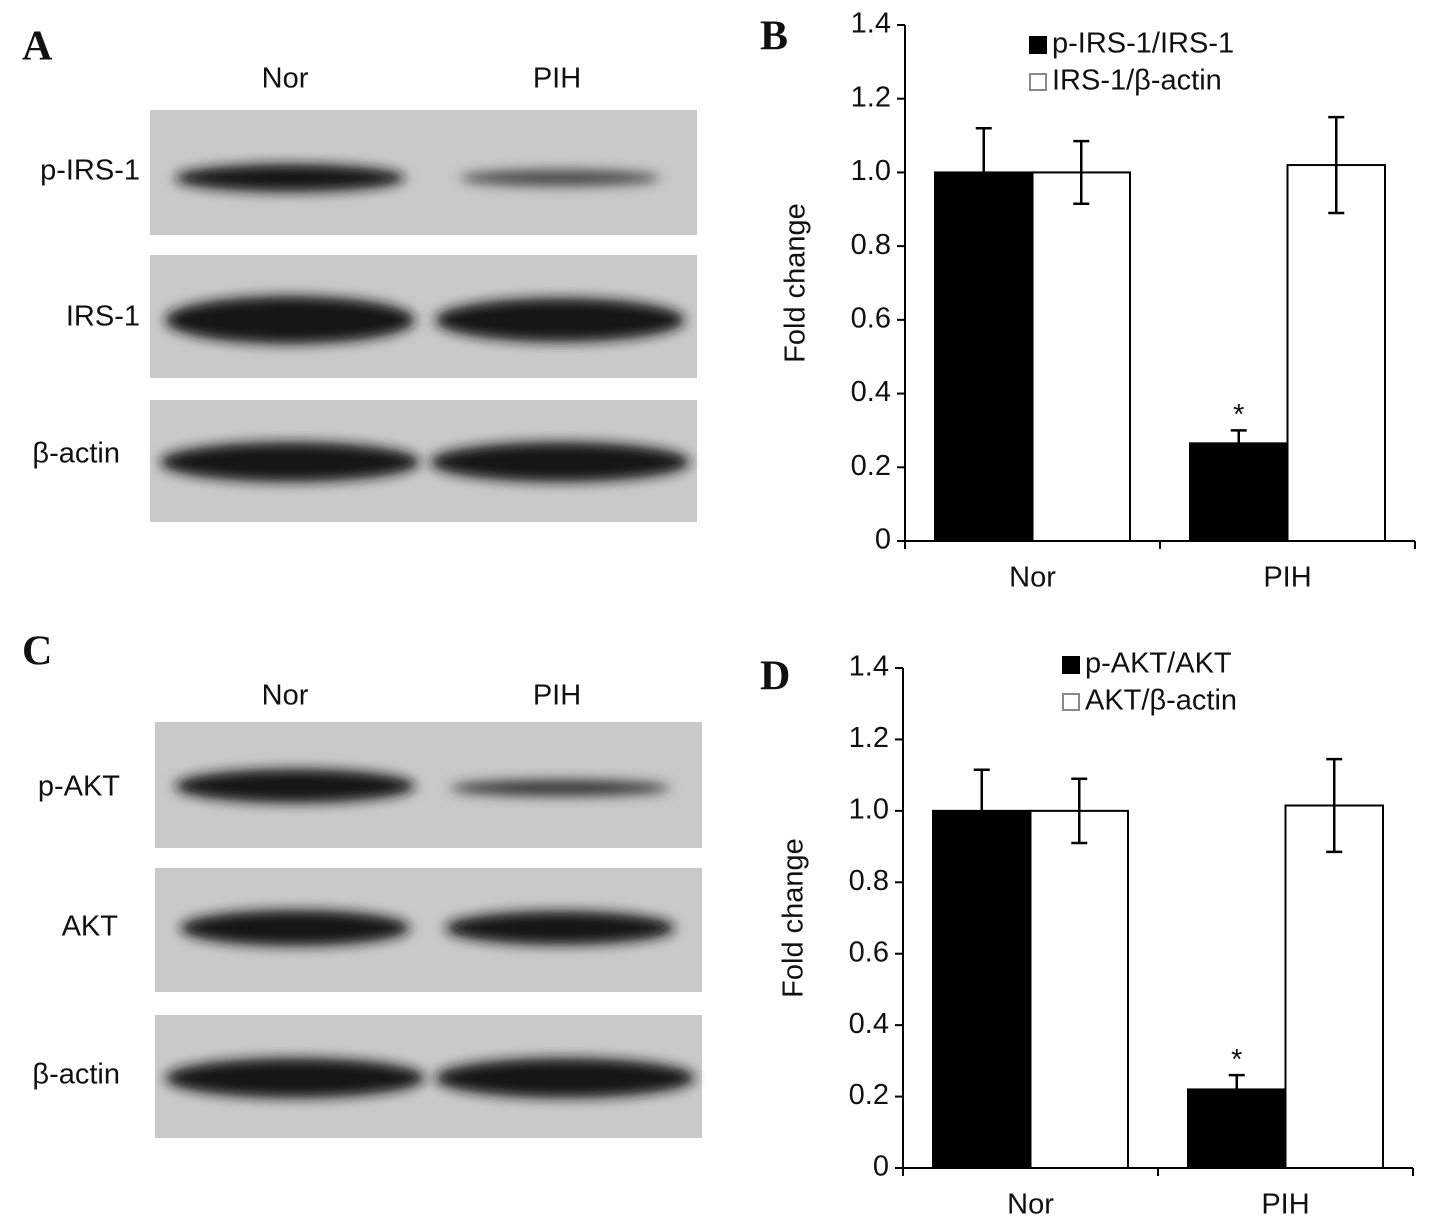 This screenshot has width=1441, height=1224. Describe the element at coordinates (90, 927) in the screenshot. I see `row-label: AKT` at that location.